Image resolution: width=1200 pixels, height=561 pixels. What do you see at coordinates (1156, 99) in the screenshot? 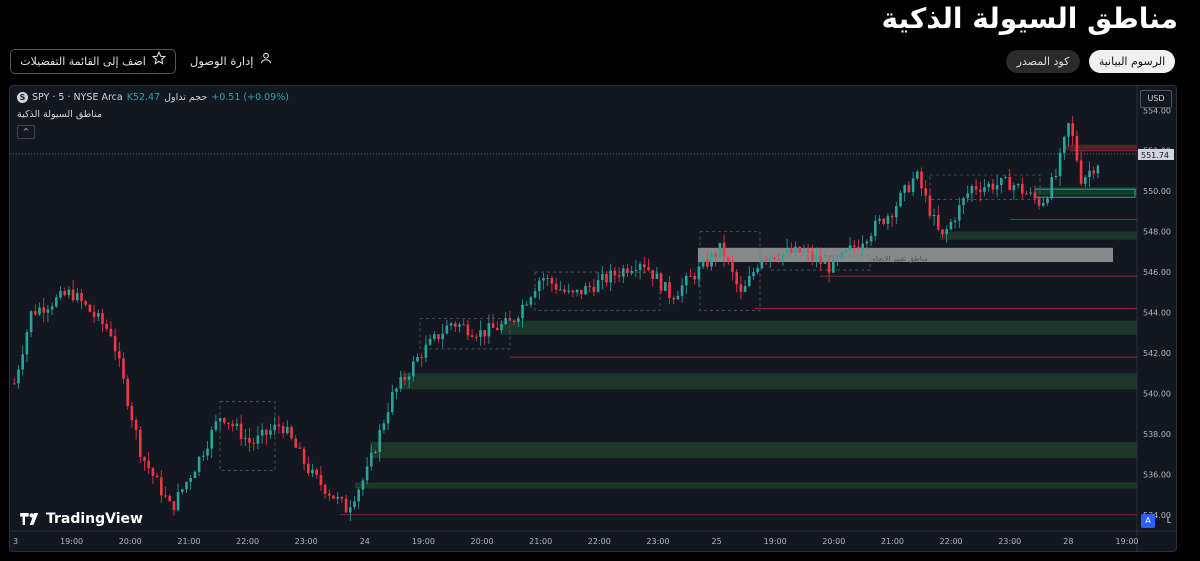
I see `currency-label: USD` at bounding box center [1156, 99].